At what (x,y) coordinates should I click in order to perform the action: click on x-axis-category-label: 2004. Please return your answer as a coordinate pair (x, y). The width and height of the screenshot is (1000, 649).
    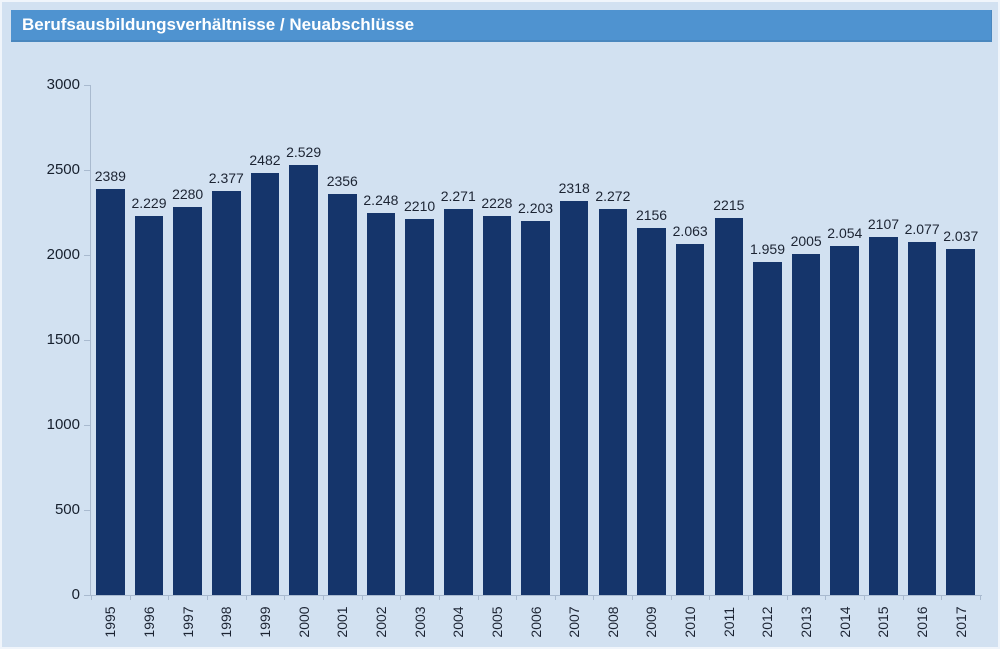
    Looking at the image, I should click on (458, 622).